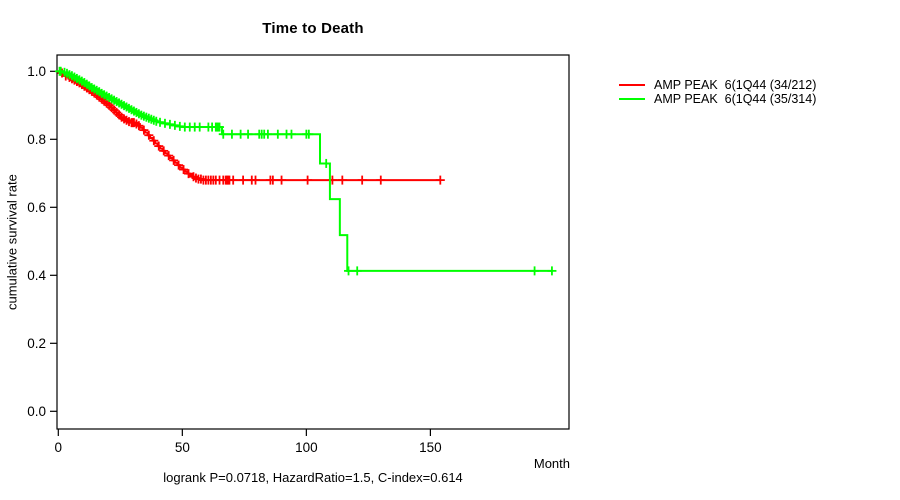 Image resolution: width=900 pixels, height=500 pixels. What do you see at coordinates (313, 28) in the screenshot?
I see `chart-title: Time to Death` at bounding box center [313, 28].